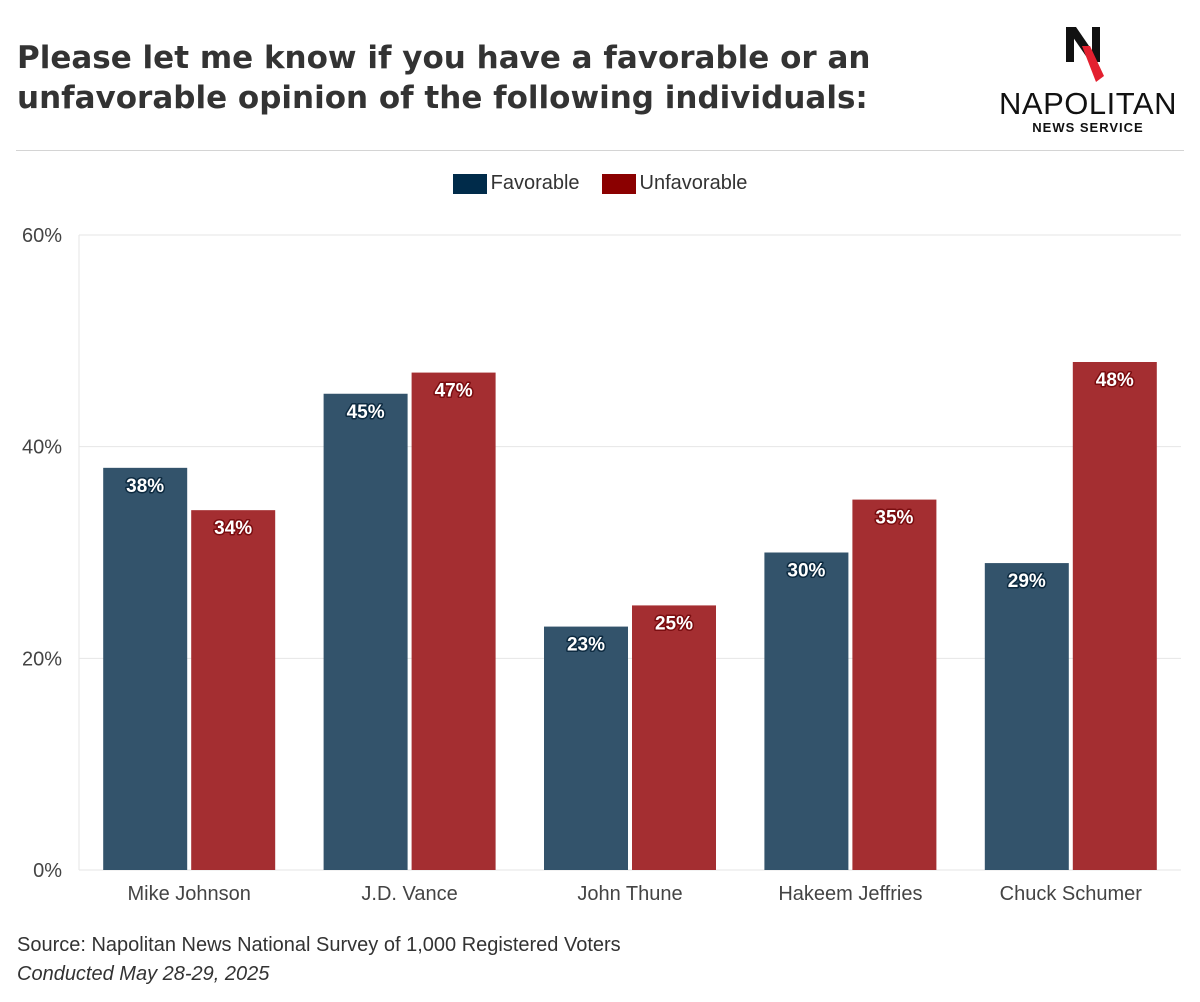  What do you see at coordinates (188, 894) in the screenshot?
I see `x-tick-label: Mike Johnson` at bounding box center [188, 894].